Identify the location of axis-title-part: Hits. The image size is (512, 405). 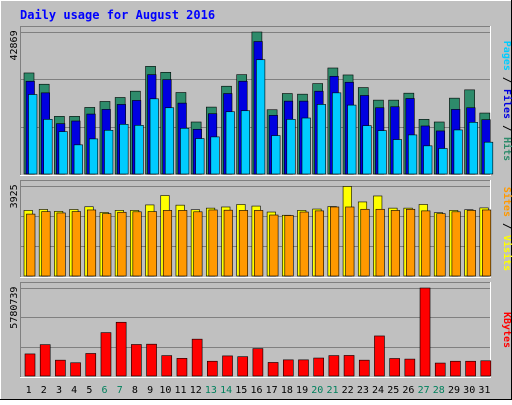
(506, 149).